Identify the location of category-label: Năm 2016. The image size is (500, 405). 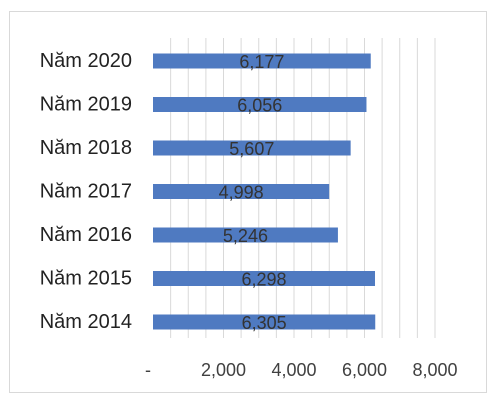
(86, 235).